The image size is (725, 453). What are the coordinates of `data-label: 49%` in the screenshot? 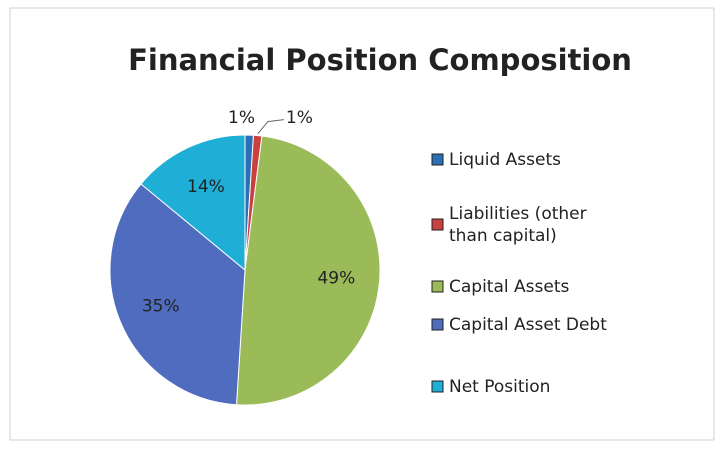 It's located at (336, 279).